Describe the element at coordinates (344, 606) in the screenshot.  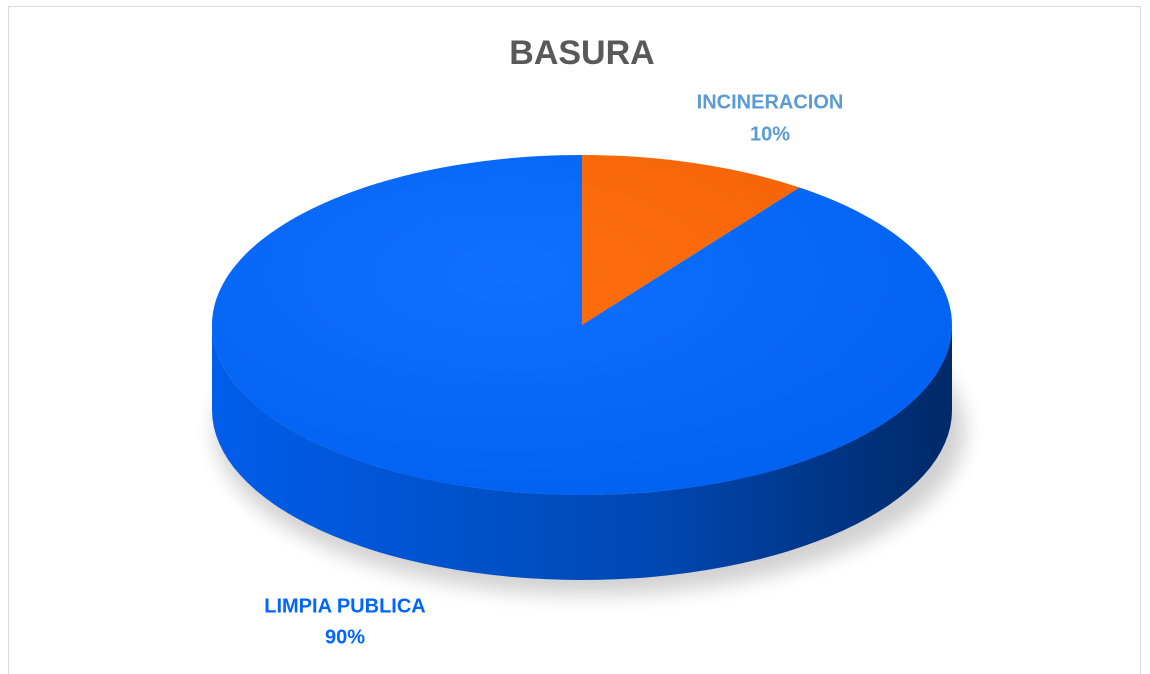
I see `slice-label: LIMPIA PUBLICA` at that location.